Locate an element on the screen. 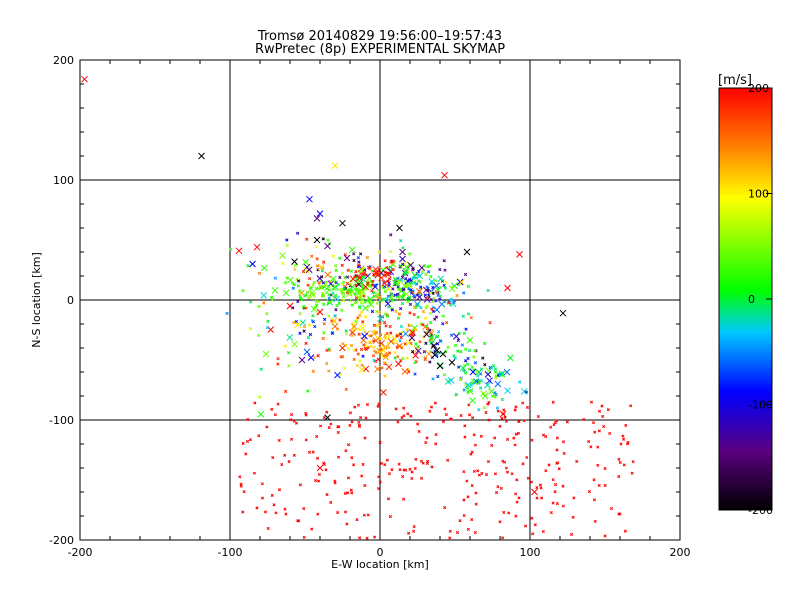  chart-title-line2: RwPretec (8p) EXPERIMENTAL SKYMAP is located at coordinates (380, 49).